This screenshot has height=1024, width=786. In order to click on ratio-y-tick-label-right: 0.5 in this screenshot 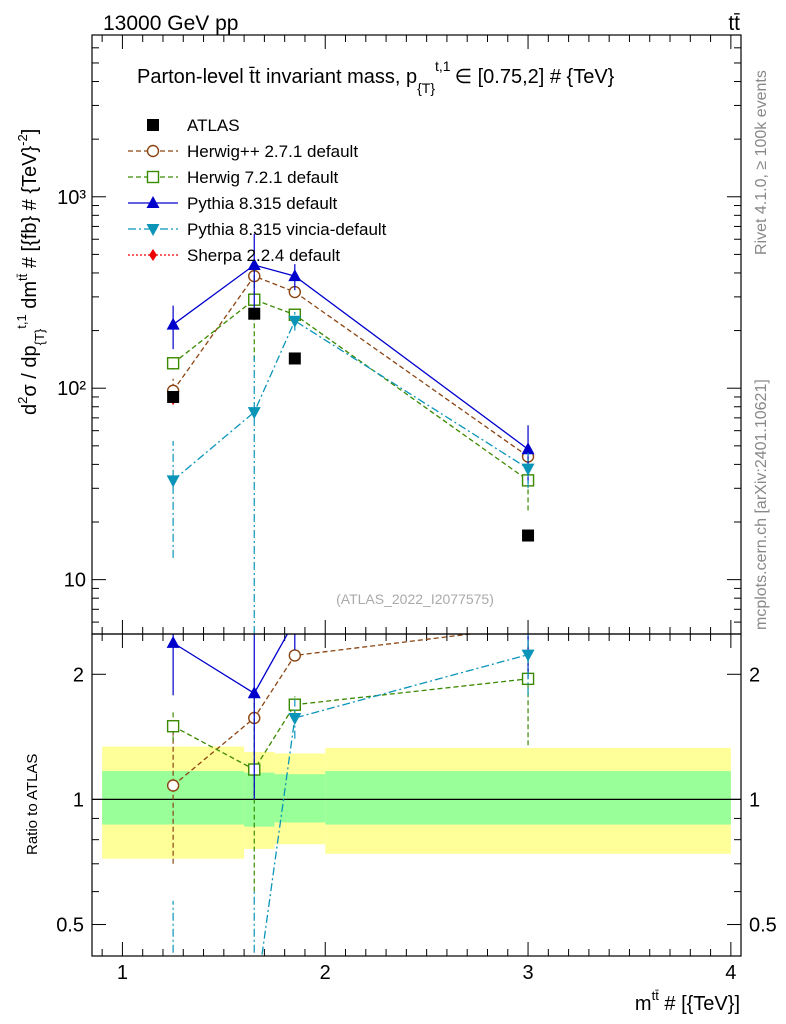, I will do `click(763, 926)`.